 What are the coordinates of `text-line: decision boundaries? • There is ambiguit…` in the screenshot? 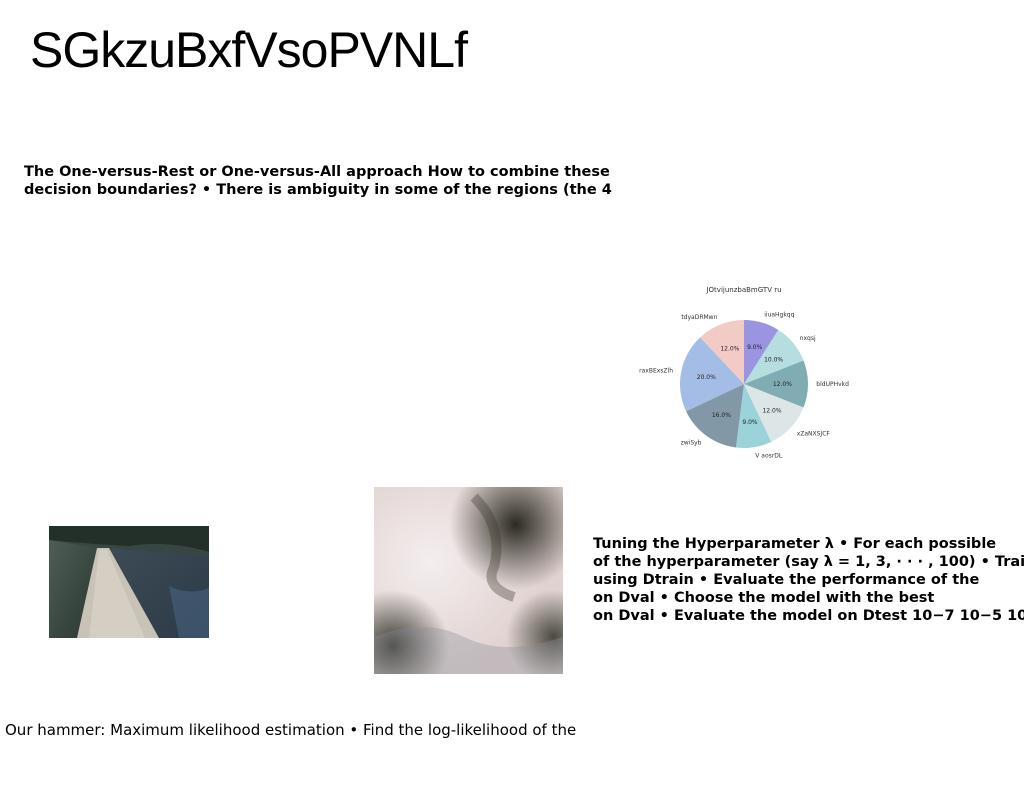 It's located at (318, 190).